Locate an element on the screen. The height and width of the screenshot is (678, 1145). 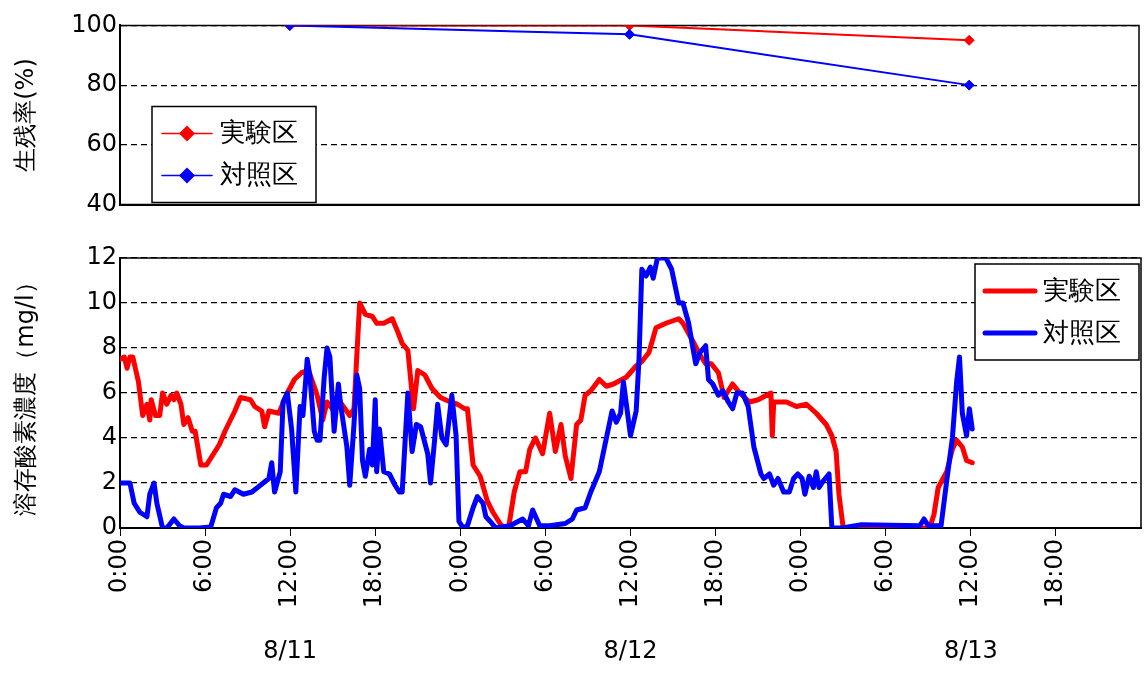
y-tick-label: 8 is located at coordinates (109, 346).